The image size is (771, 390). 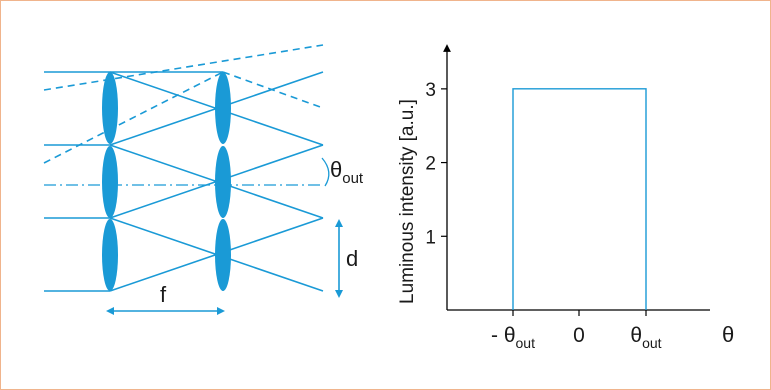 I want to click on x-ticks: - θout 0 θout, so click(x=576, y=330).